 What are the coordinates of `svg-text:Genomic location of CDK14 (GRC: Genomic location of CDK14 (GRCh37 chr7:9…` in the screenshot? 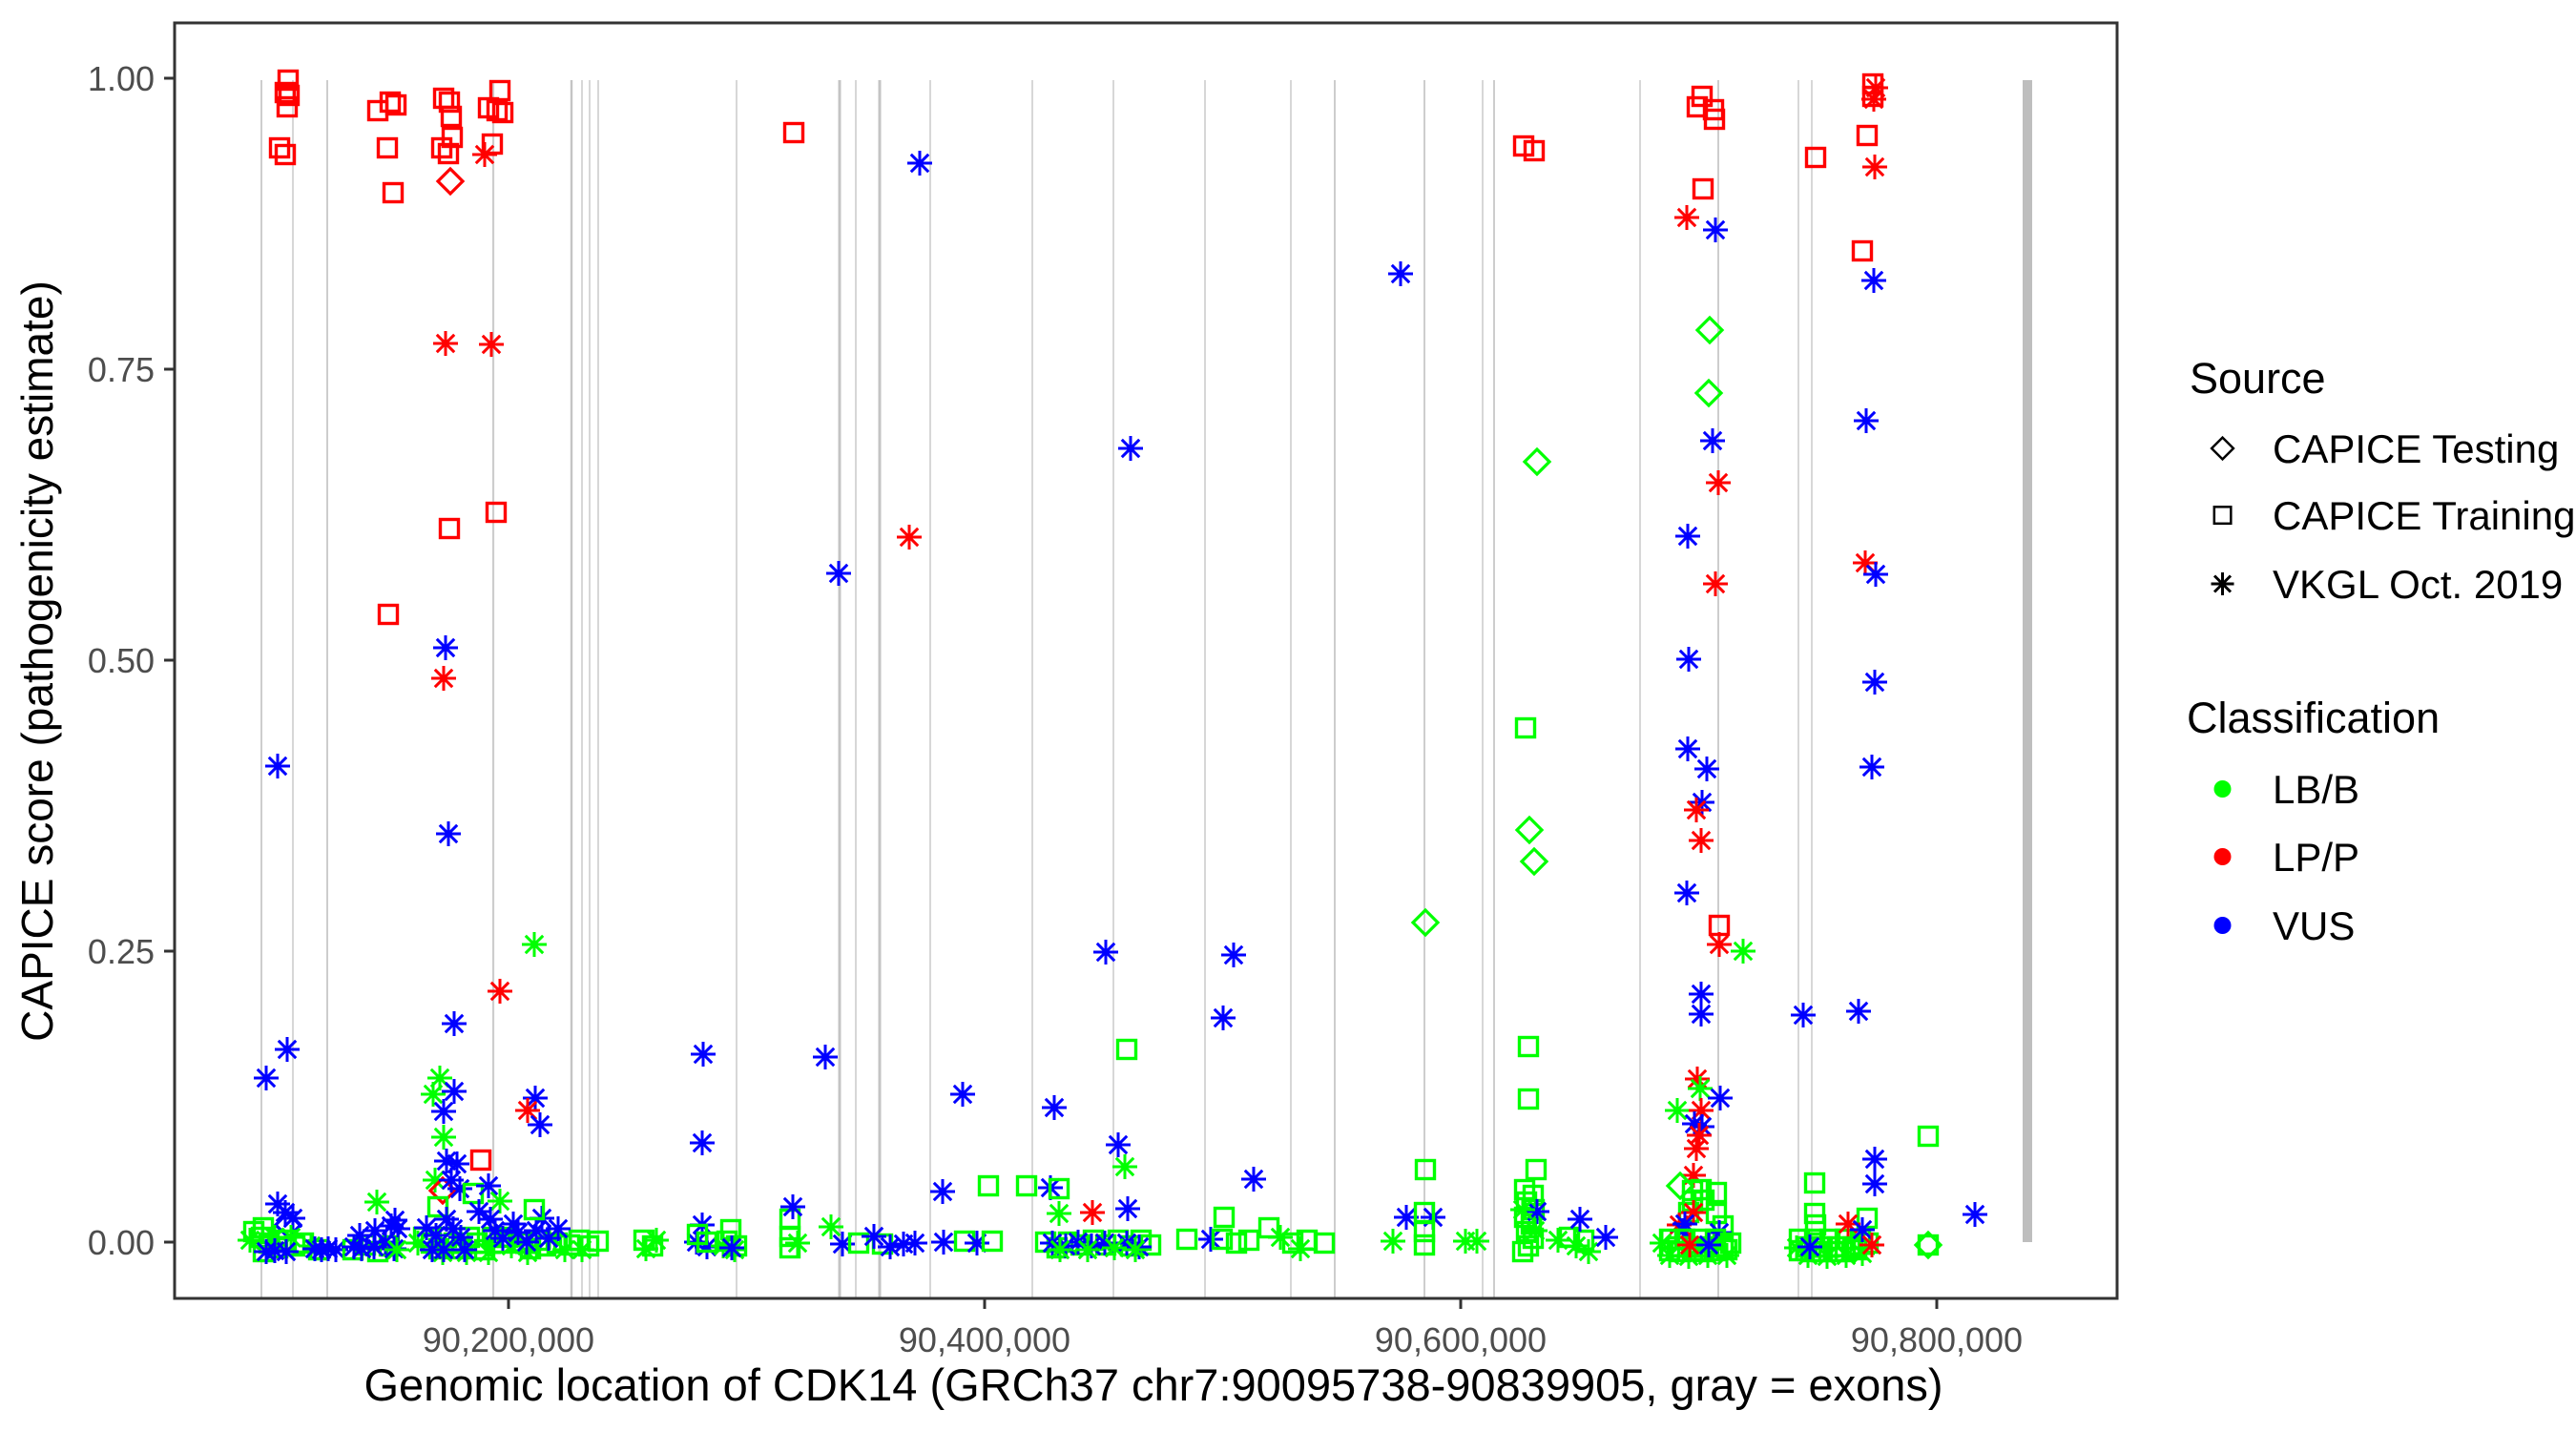 It's located at (1153, 1384).